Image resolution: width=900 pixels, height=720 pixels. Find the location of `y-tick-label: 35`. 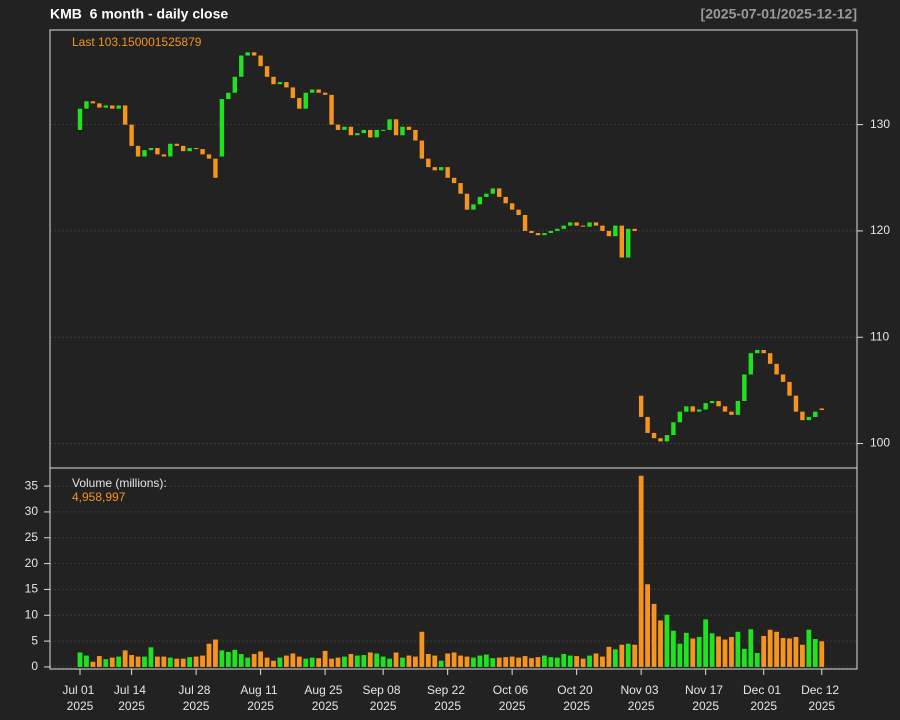

y-tick-label: 35 is located at coordinates (32, 485).